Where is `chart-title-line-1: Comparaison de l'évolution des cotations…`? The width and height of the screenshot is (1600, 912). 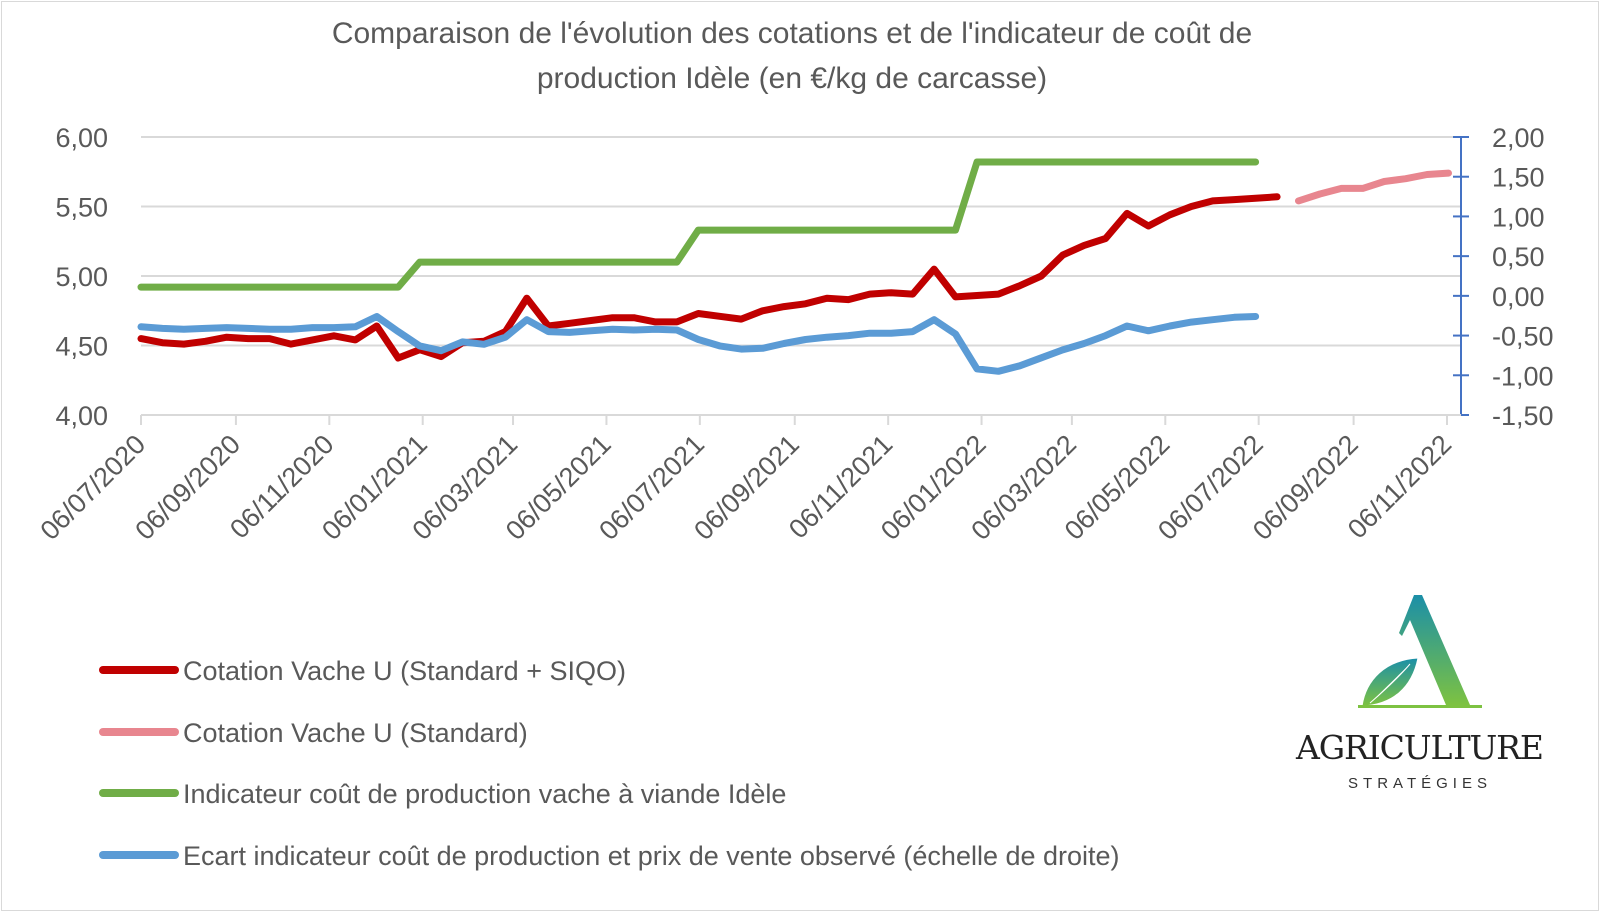
chart-title-line-1: Comparaison de l'évolution des cotations… is located at coordinates (792, 33).